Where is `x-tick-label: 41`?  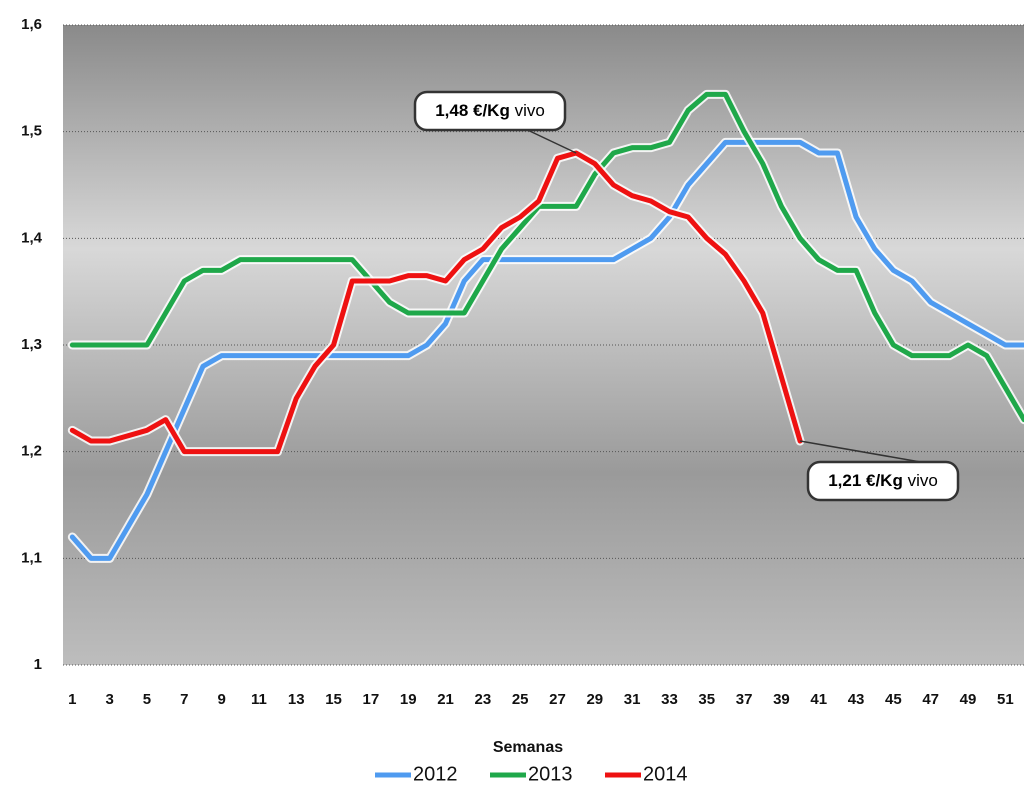
x-tick-label: 41 is located at coordinates (818, 699).